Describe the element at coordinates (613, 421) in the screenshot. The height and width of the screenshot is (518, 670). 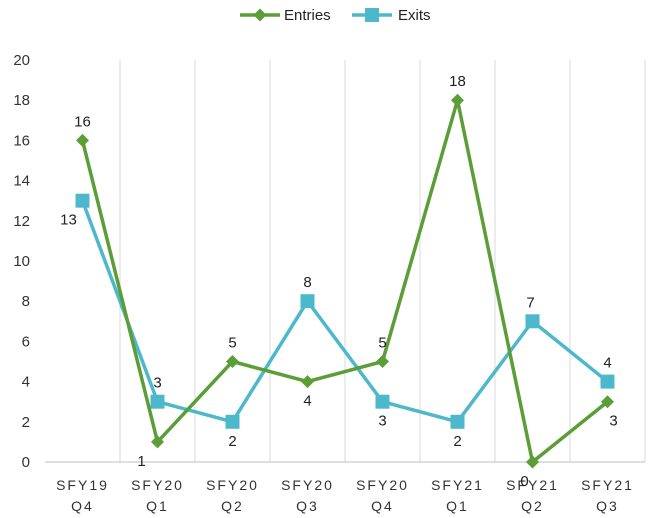
I see `data-label-entries: 3` at that location.